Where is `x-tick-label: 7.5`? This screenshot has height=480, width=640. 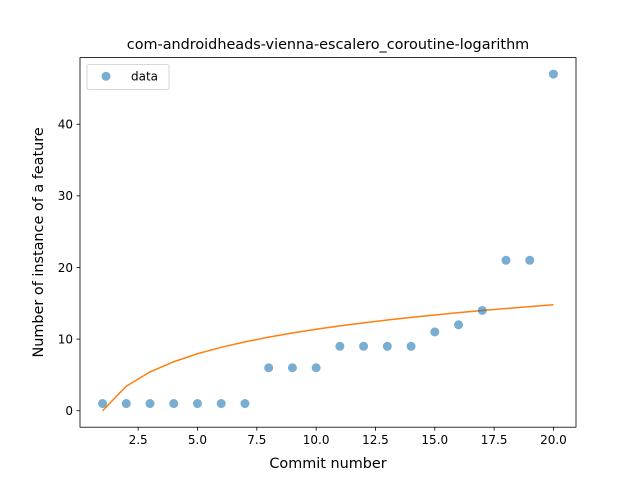 x-tick-label: 7.5 is located at coordinates (256, 440).